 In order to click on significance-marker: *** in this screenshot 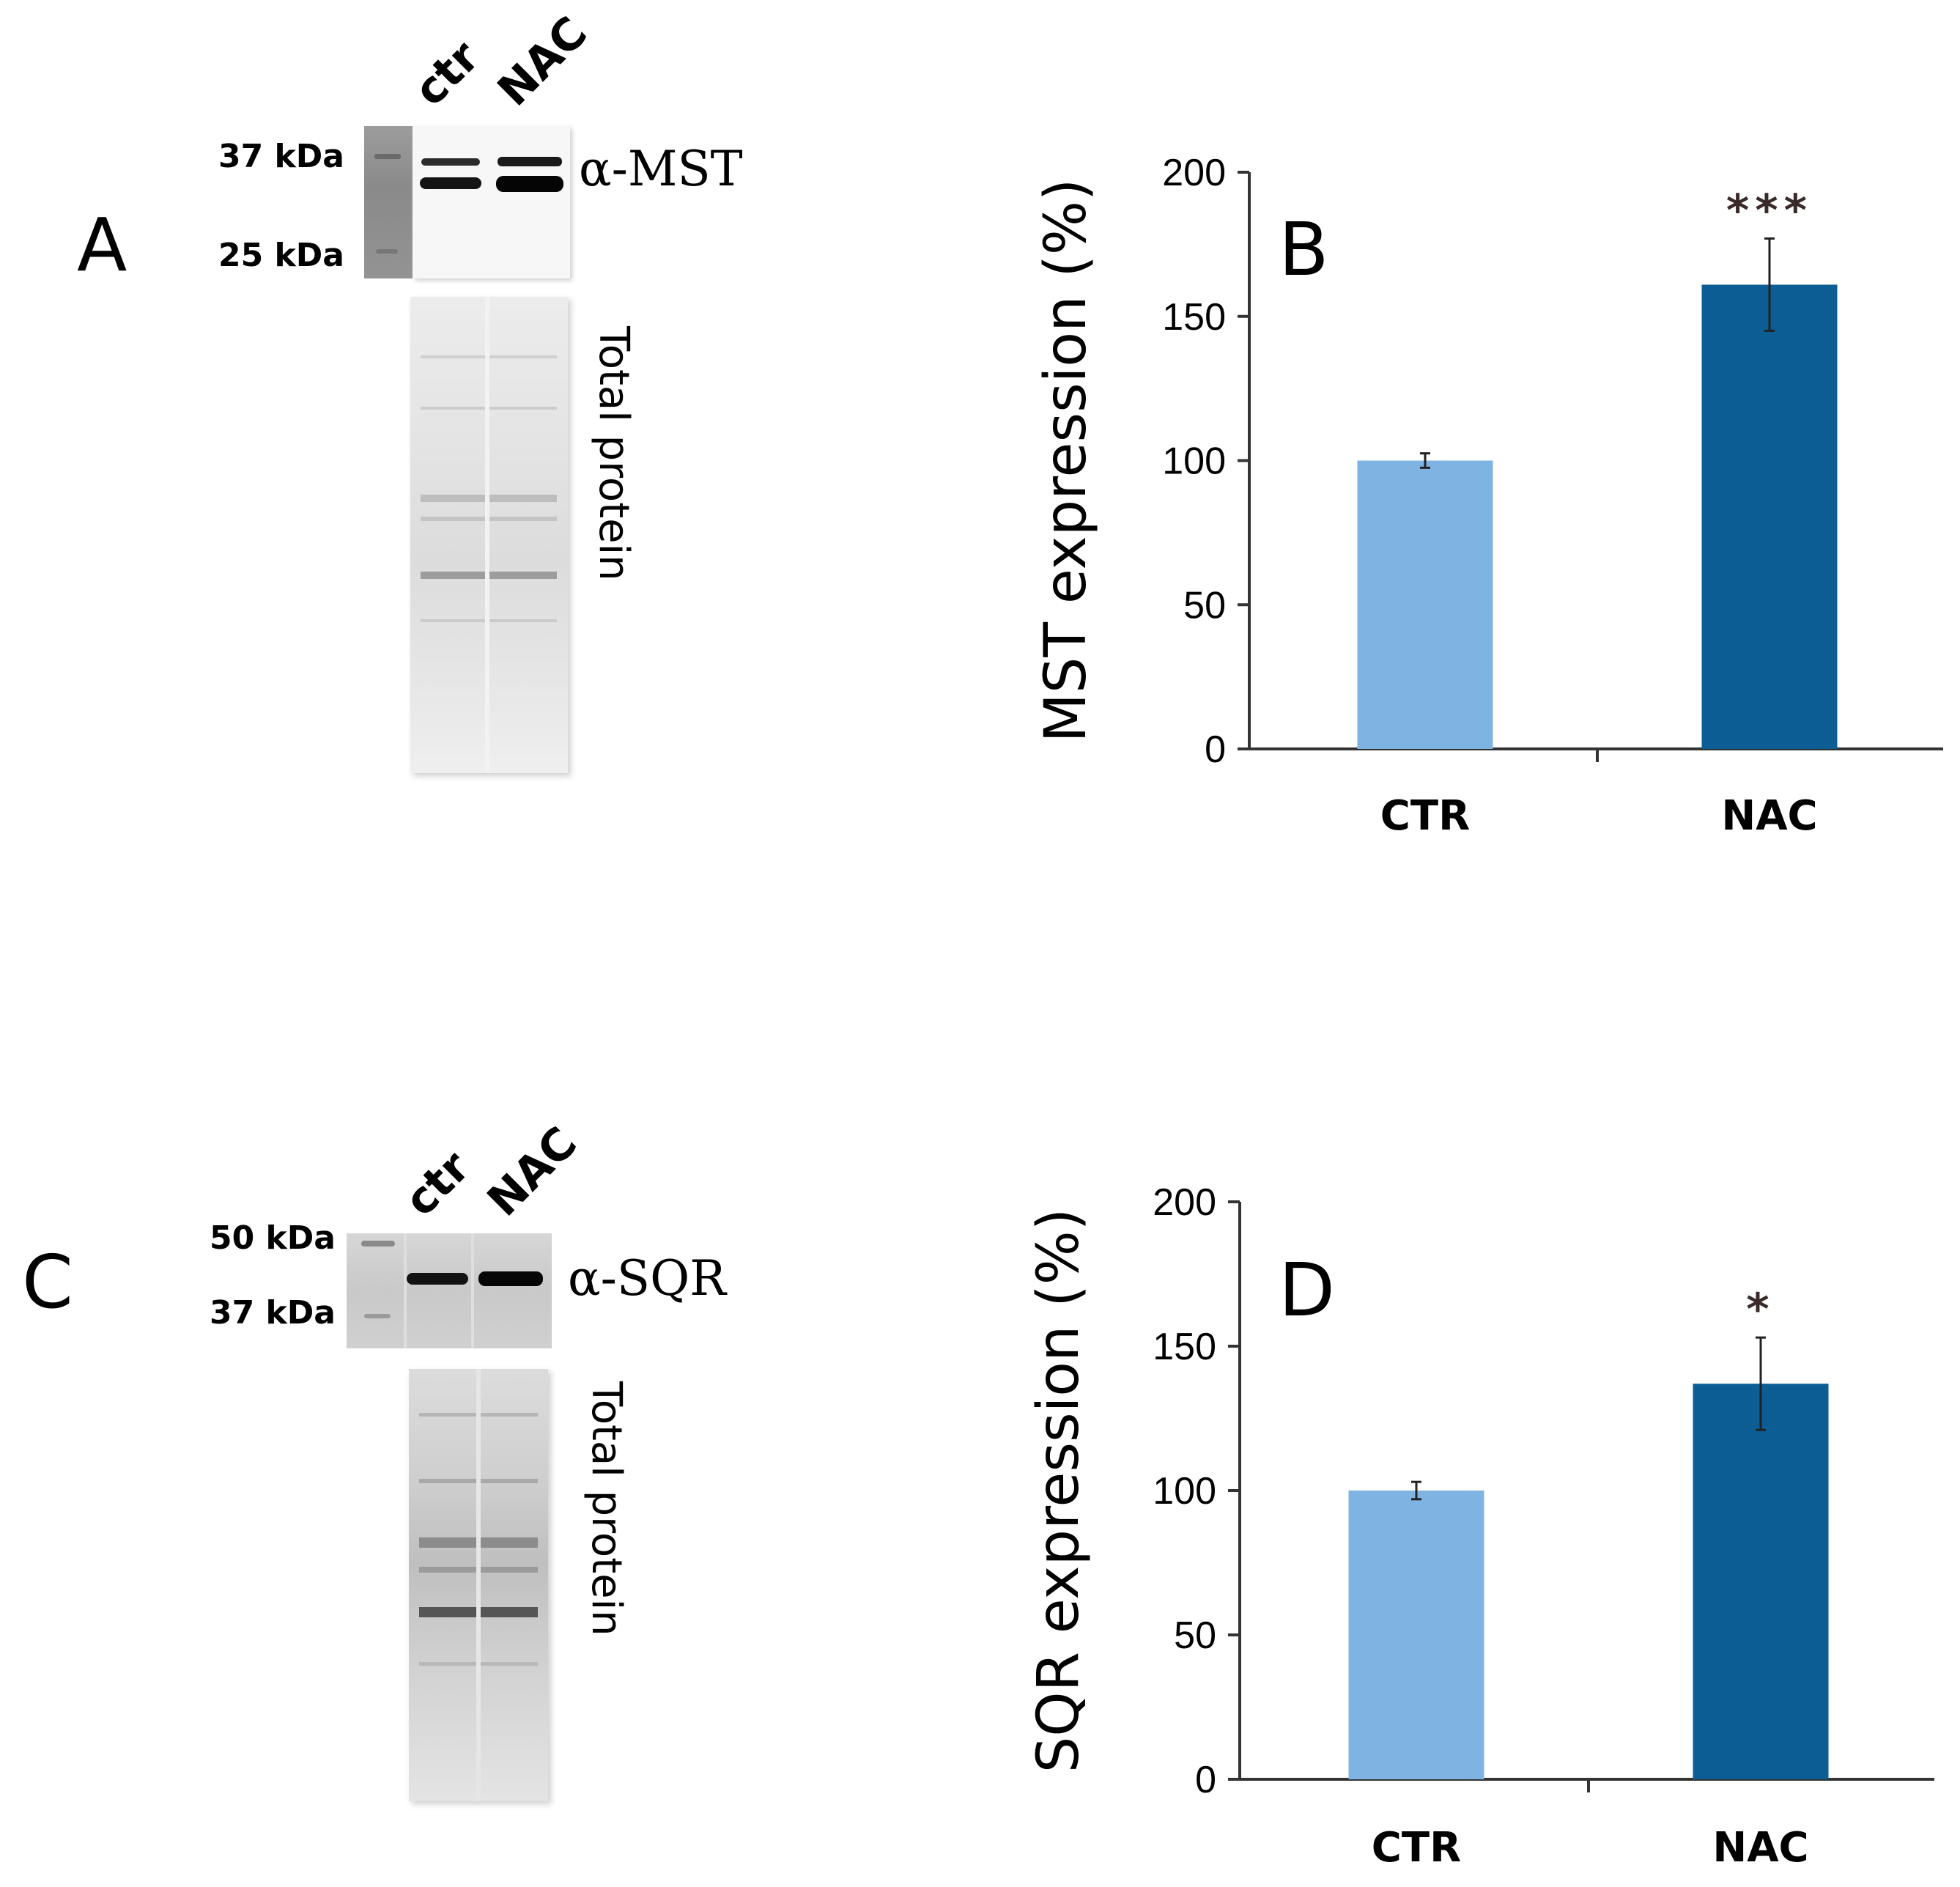, I will do `click(1770, 211)`.